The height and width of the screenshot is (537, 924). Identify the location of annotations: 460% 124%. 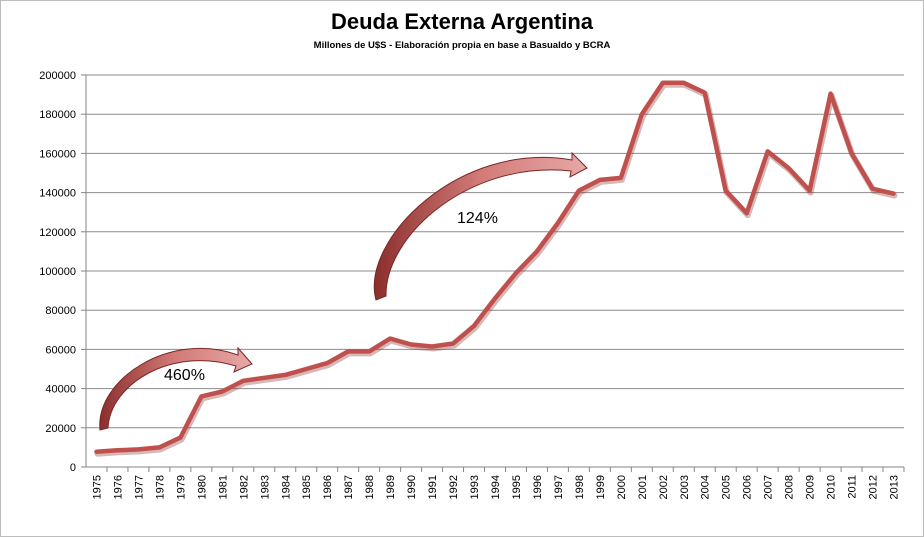
(331, 297).